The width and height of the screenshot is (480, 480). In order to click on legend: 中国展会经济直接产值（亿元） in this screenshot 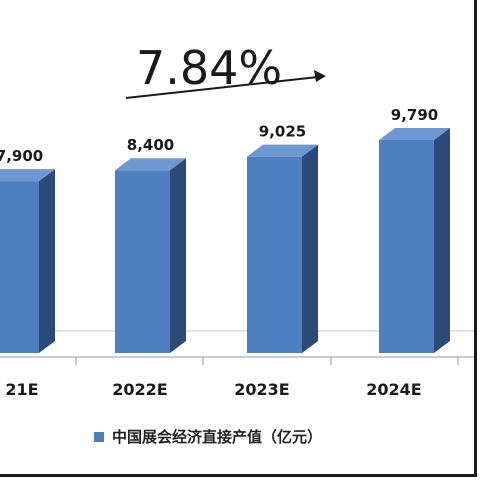, I will do `click(208, 436)`.